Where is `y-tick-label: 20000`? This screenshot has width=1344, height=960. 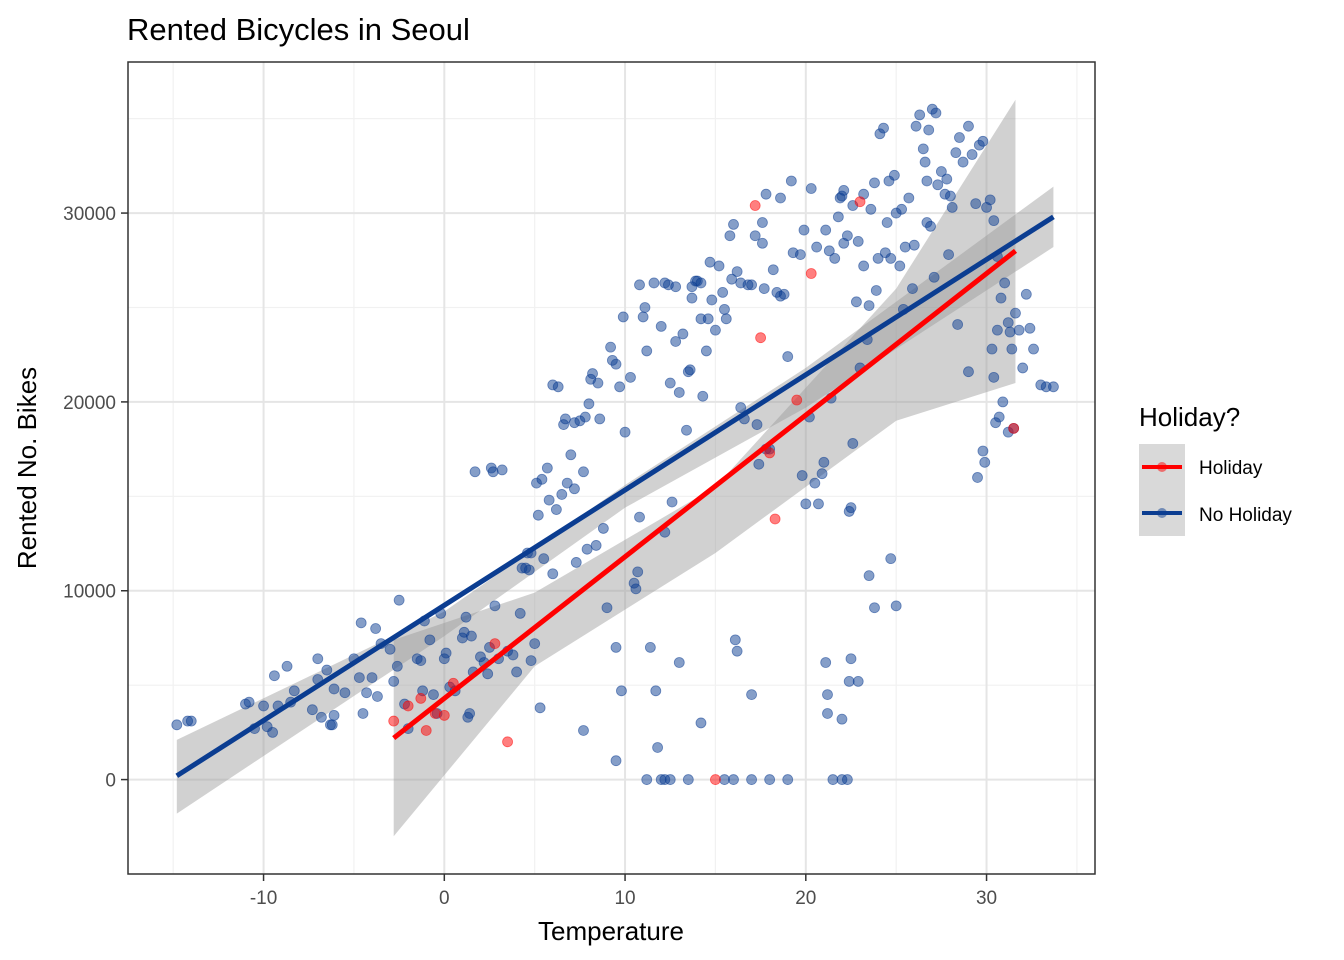 y-tick-label: 20000 is located at coordinates (89, 403).